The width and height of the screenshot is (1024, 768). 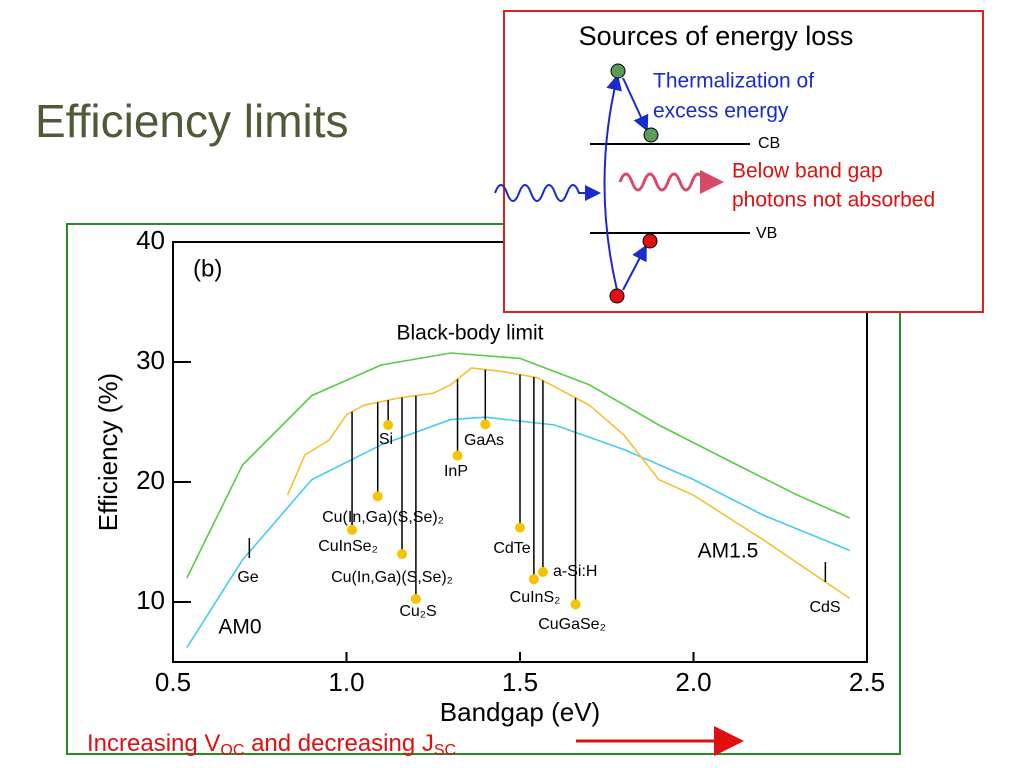 What do you see at coordinates (867, 682) in the screenshot?
I see `x-tick-label: 2.5` at bounding box center [867, 682].